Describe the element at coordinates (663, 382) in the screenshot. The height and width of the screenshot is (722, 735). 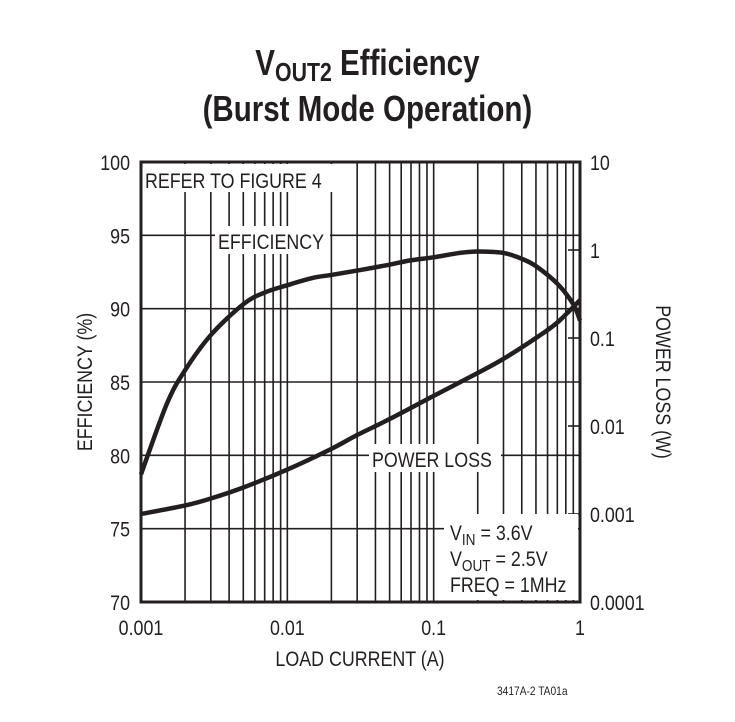
I see `y2-axis-title: POWER LOSS (W)` at that location.